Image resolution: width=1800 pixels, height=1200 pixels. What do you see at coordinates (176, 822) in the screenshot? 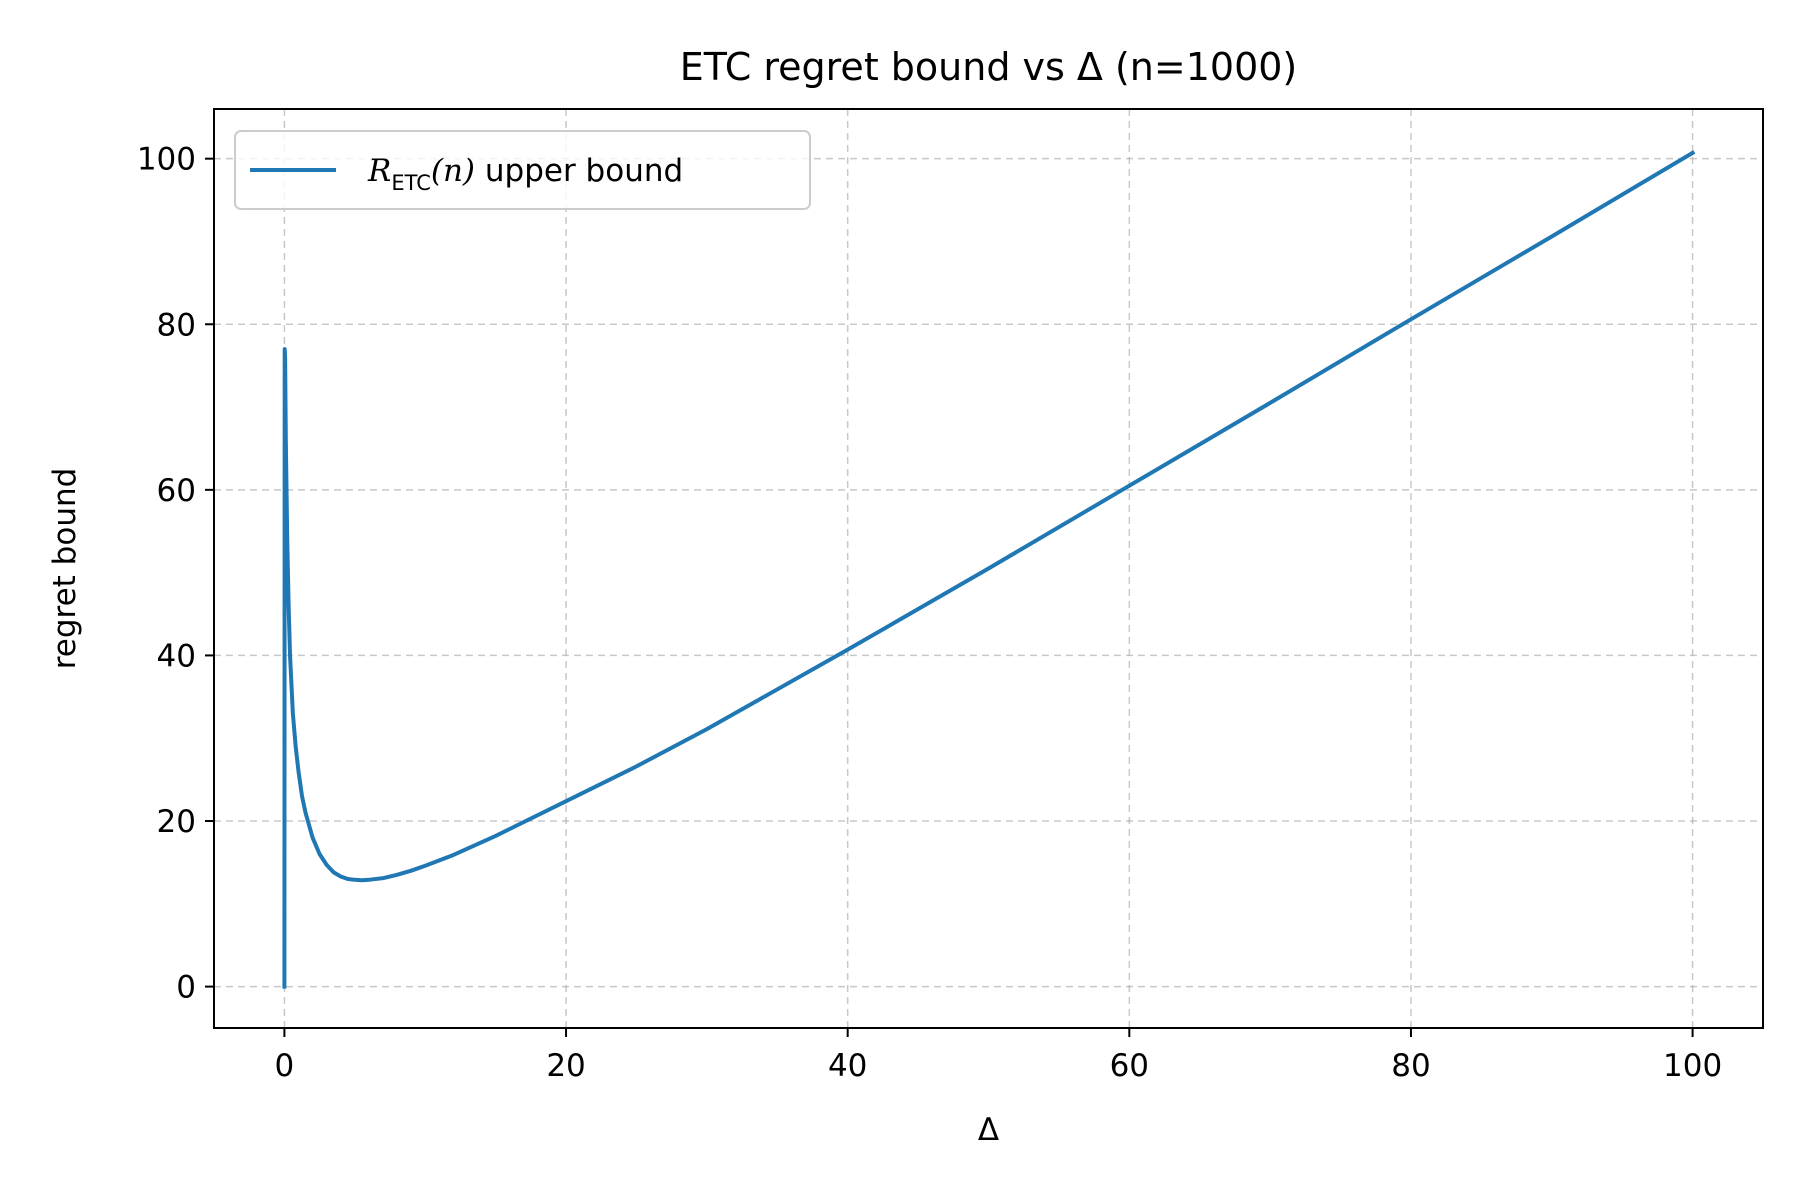
I see `y-tick-label: 20` at bounding box center [176, 822].